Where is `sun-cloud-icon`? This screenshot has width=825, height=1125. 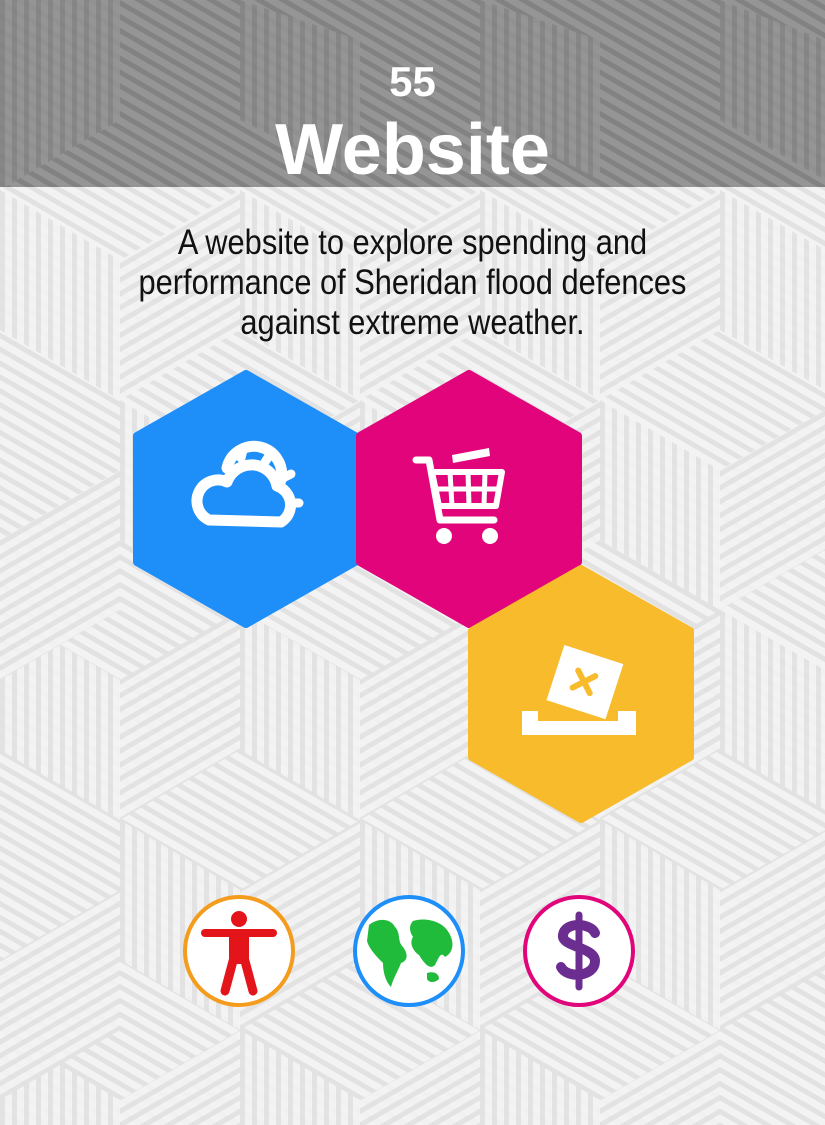
sun-cloud-icon is located at coordinates (247, 484).